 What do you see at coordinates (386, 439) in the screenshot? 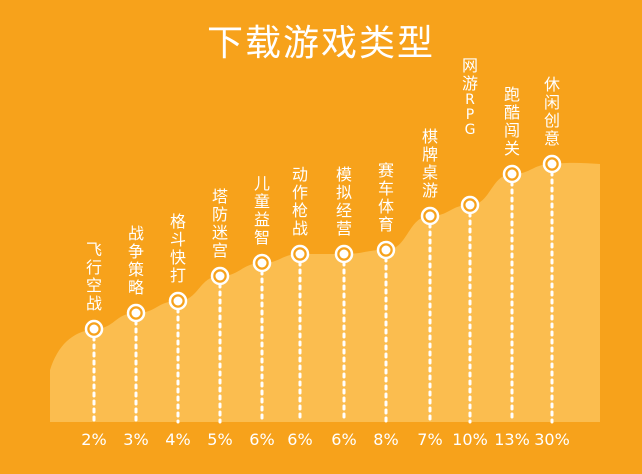
I see `value-label: 8%` at bounding box center [386, 439].